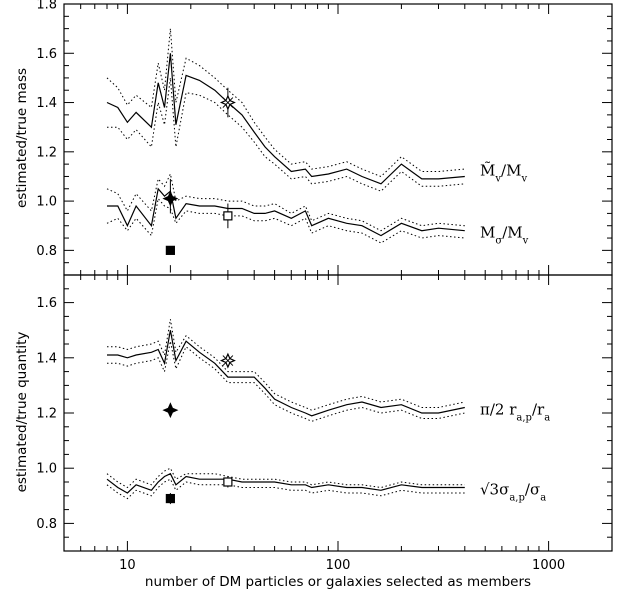  Describe the element at coordinates (127, 565) in the screenshot. I see `x-tick-label: 10` at that location.